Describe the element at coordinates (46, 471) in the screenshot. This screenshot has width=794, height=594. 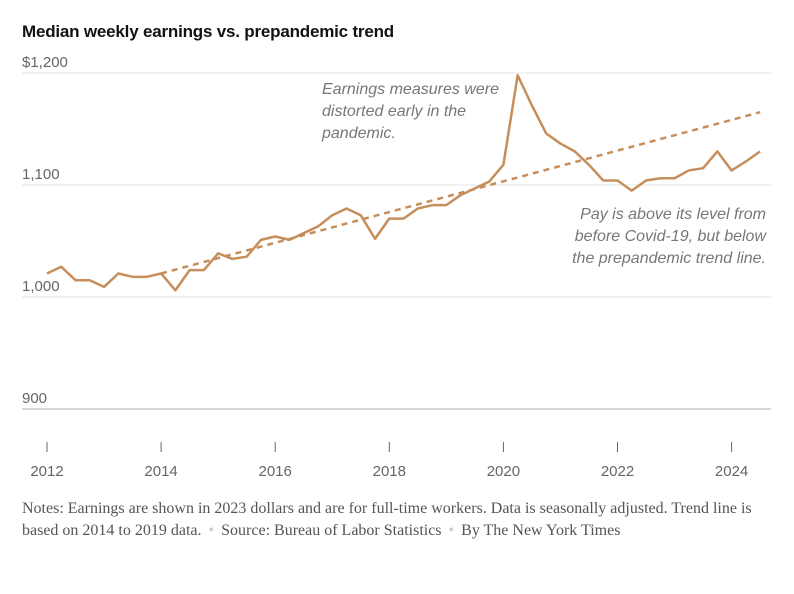
I see `x-tick-label: 2012` at that location.